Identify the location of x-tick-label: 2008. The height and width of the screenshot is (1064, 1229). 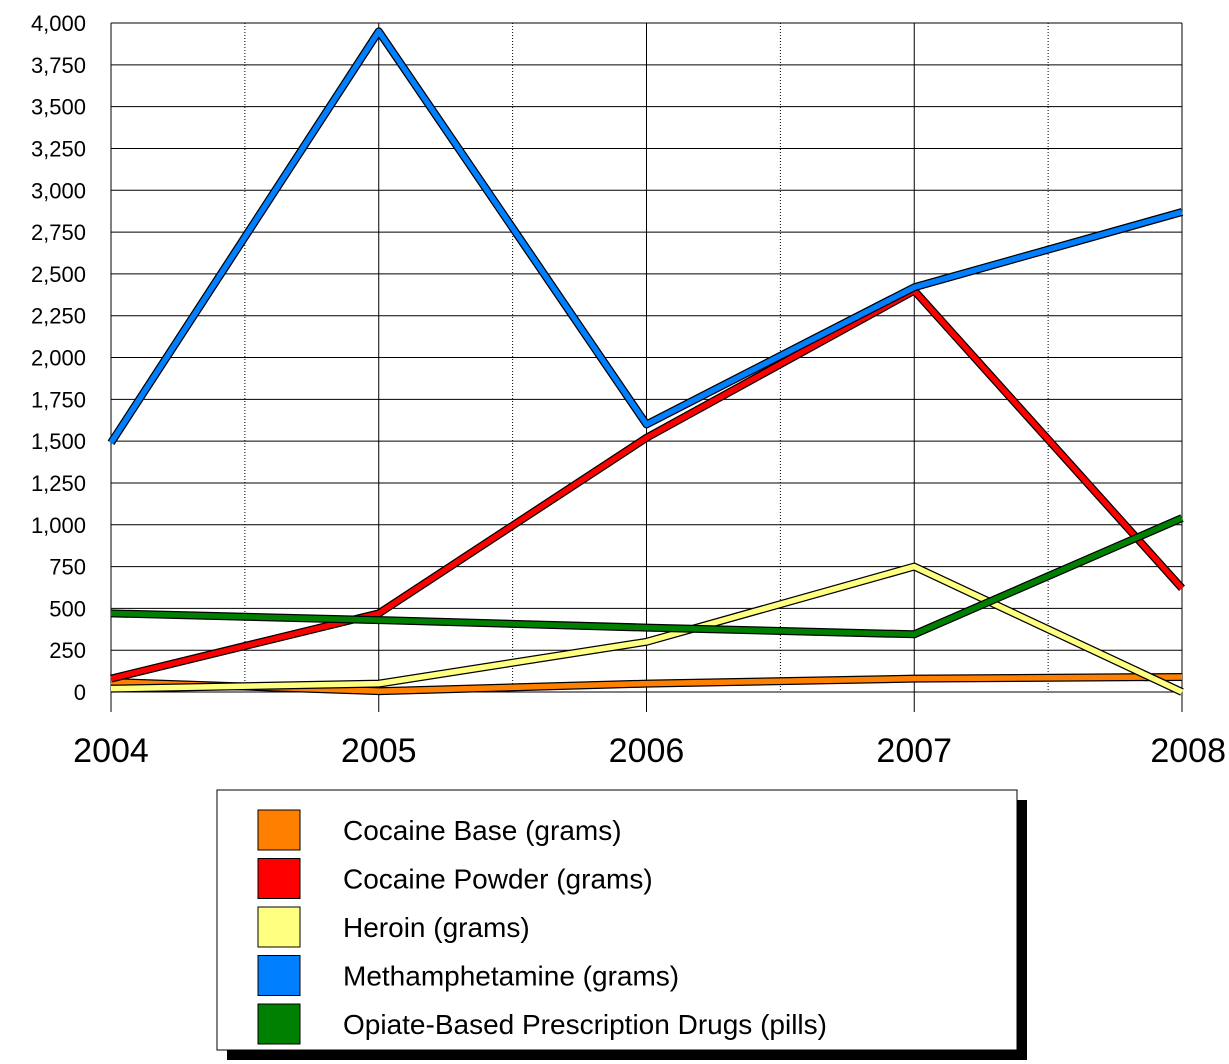
(1188, 751).